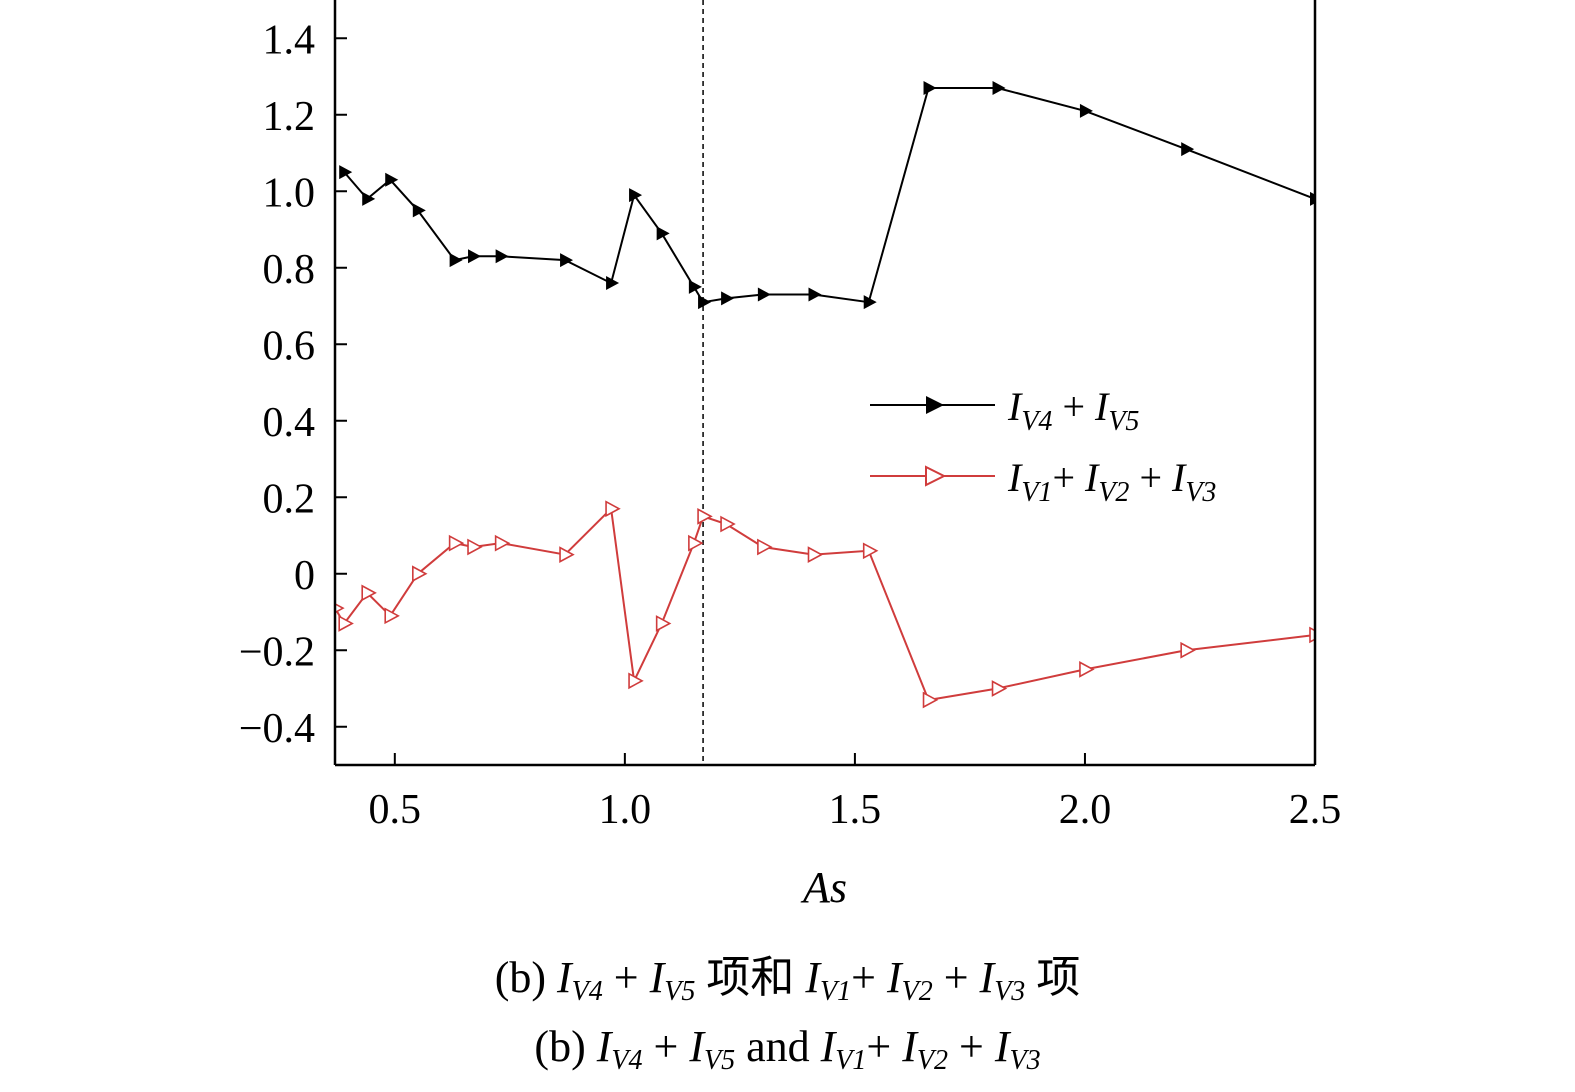 This screenshot has height=1092, width=1575. Describe the element at coordinates (1043, 446) in the screenshot. I see `legend: IV4 + IV5 IV1+ IV2 + IV3` at that location.